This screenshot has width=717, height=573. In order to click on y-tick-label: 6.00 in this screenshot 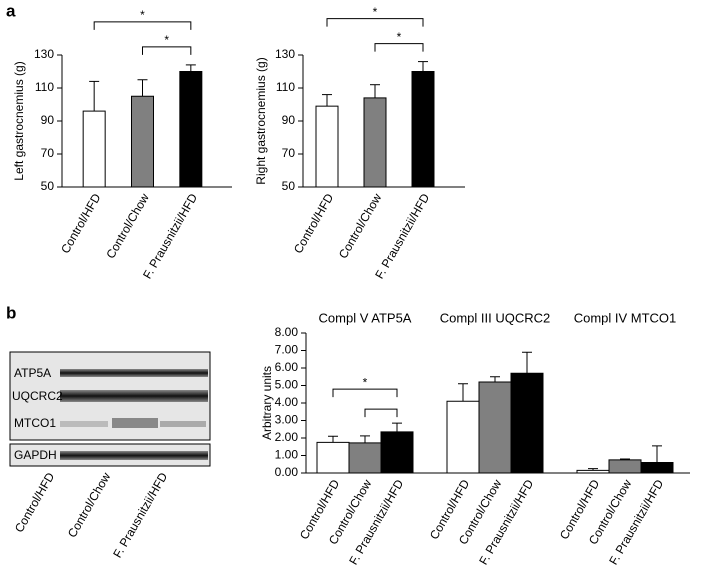, I will do `click(287, 367)`.